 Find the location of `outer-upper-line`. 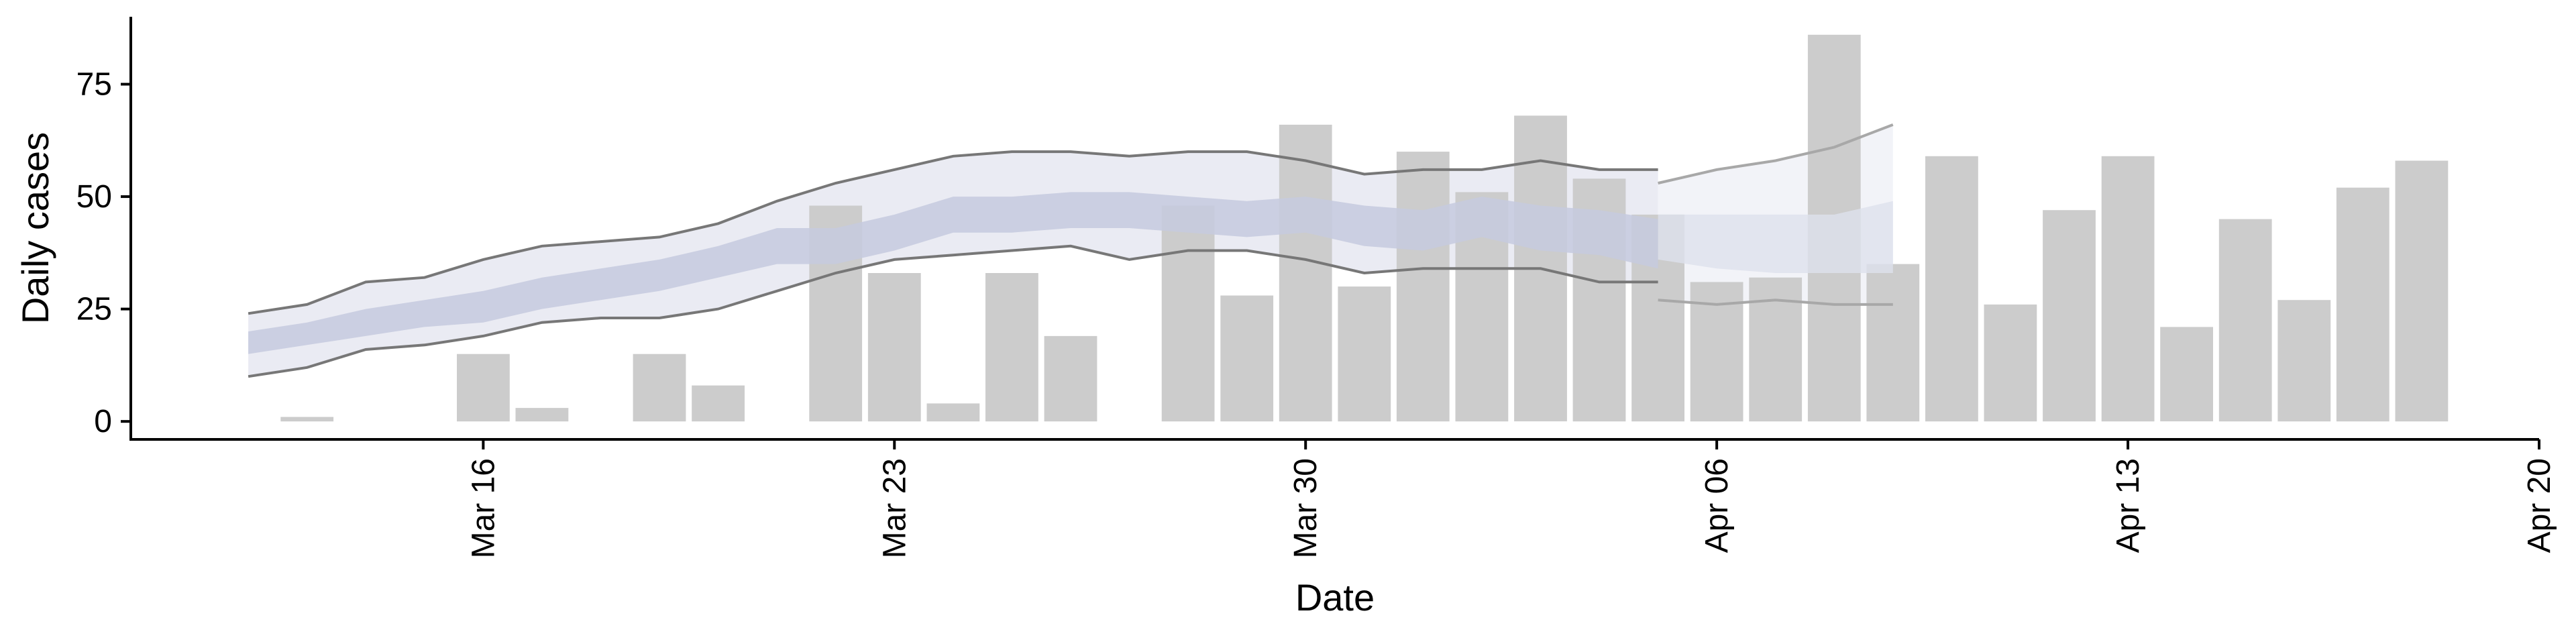

outer-upper-line is located at coordinates (953, 232).